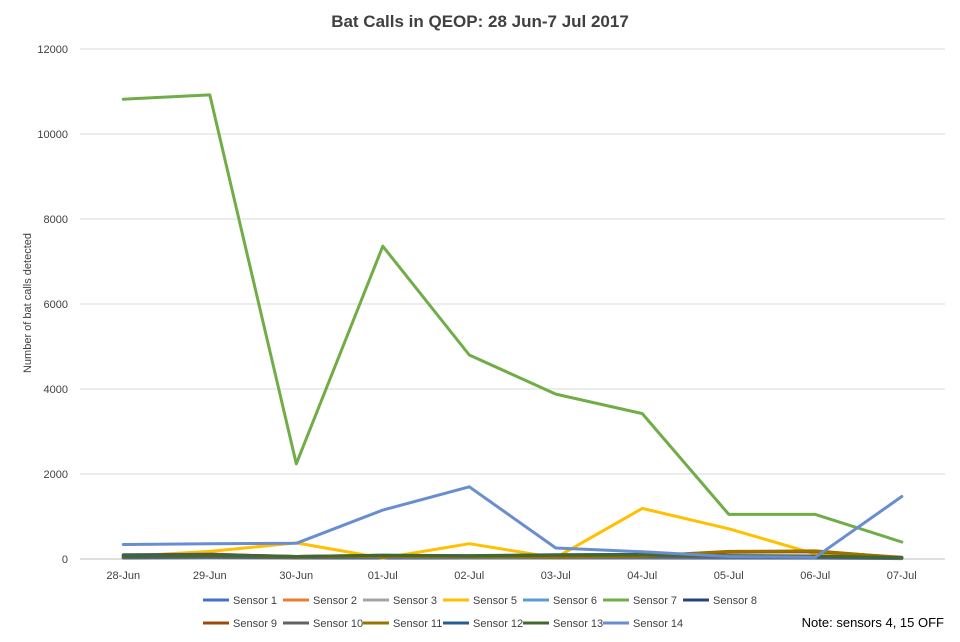 The width and height of the screenshot is (960, 642). Describe the element at coordinates (56, 475) in the screenshot. I see `y-tick-label: 2000` at that location.